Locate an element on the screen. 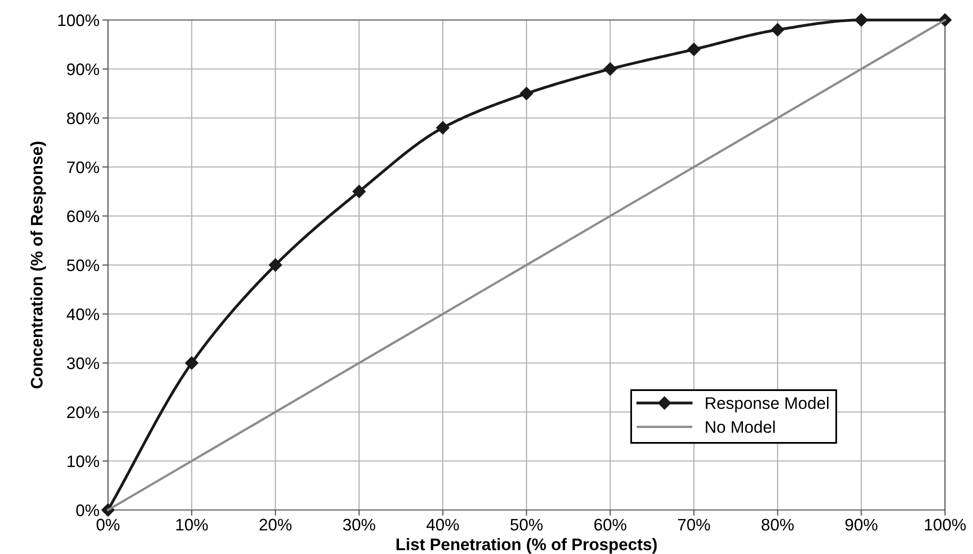 The width and height of the screenshot is (973, 554). y-tick-label: 20% is located at coordinates (83, 412).